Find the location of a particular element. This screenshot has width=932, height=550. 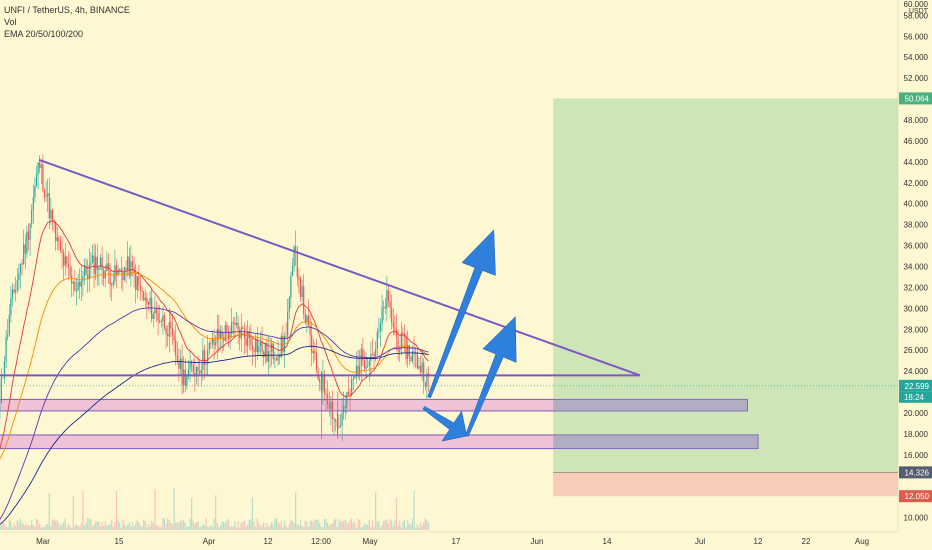

target-price-badge: 50.064 is located at coordinates (917, 98).